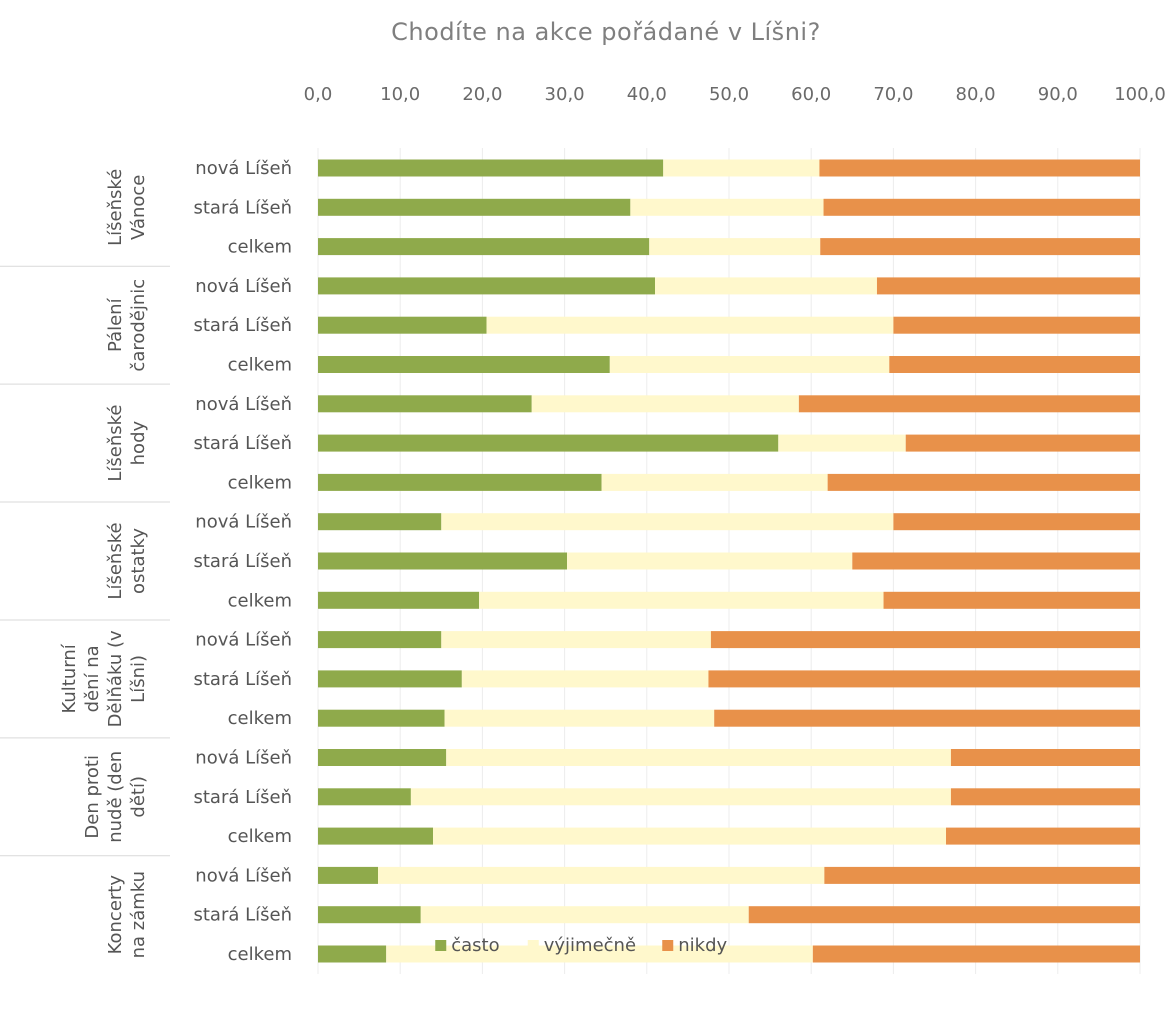 This screenshot has width=1176, height=1036. I want to click on group-label-line: na zámku, so click(138, 914).